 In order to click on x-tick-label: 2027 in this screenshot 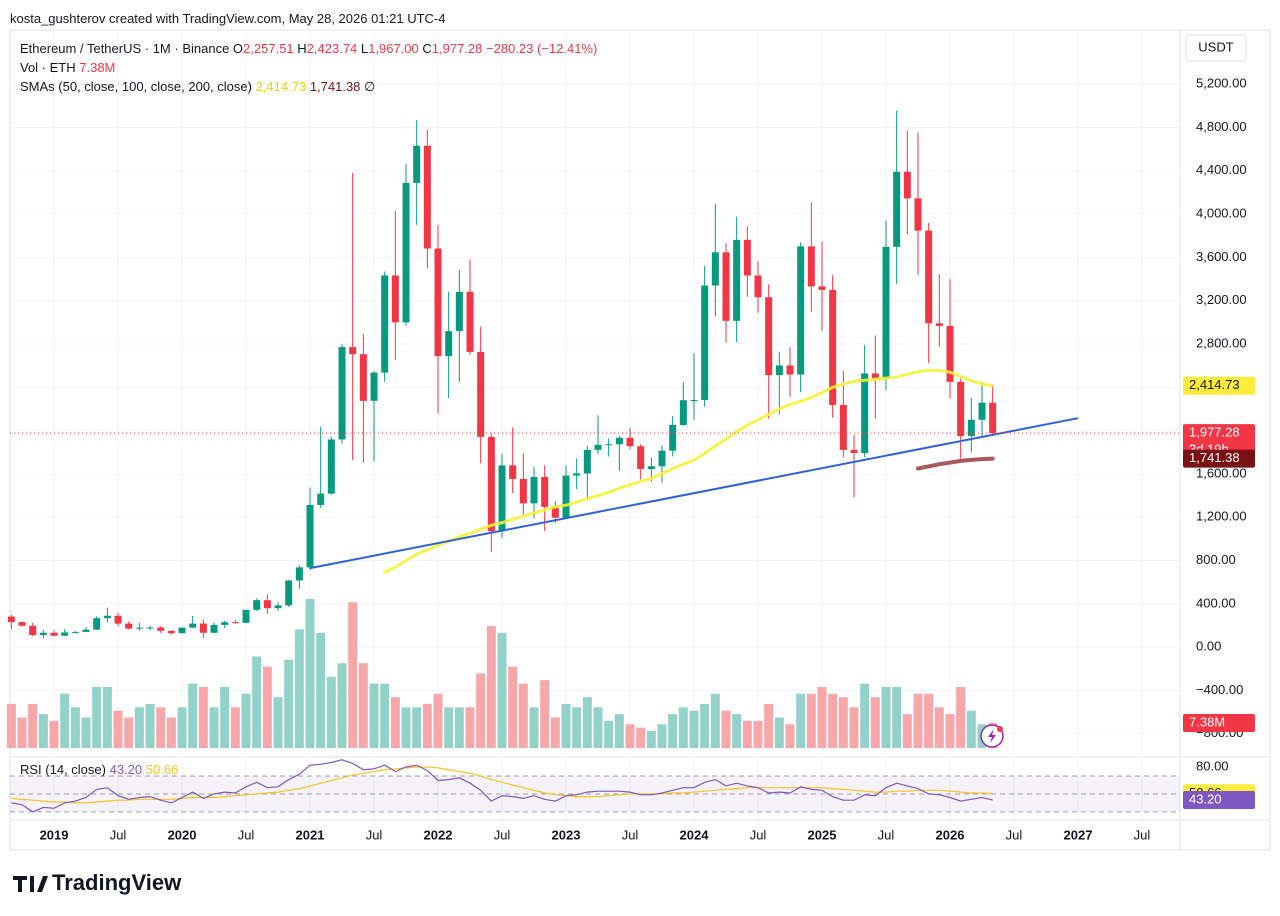, I will do `click(1078, 834)`.